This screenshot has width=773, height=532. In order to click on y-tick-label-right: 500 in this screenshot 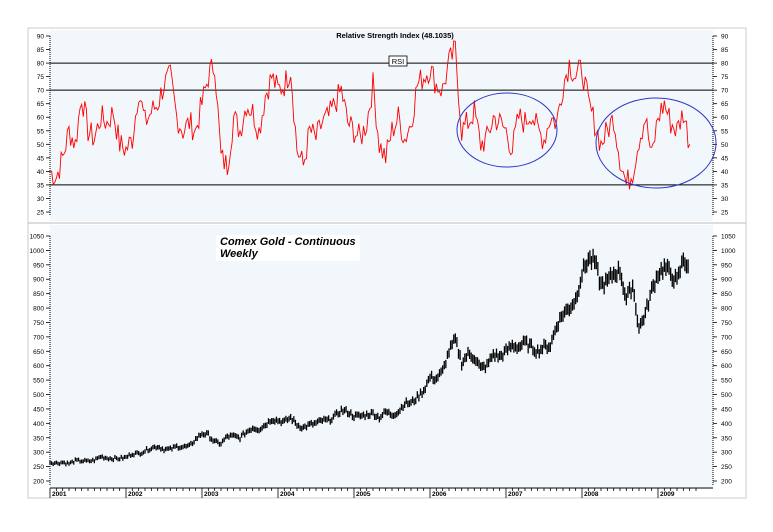, I will do `click(726, 395)`.